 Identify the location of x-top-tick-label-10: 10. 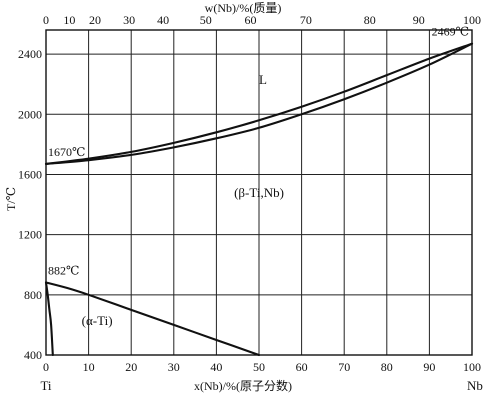
(69, 20).